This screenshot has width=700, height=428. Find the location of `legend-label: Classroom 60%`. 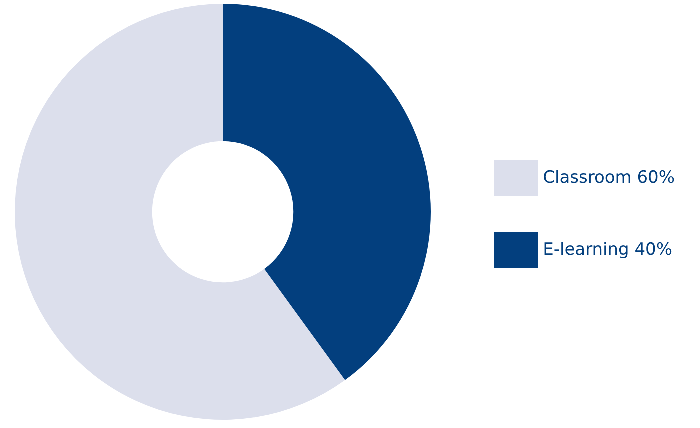

legend-label: Classroom 60% is located at coordinates (609, 178).